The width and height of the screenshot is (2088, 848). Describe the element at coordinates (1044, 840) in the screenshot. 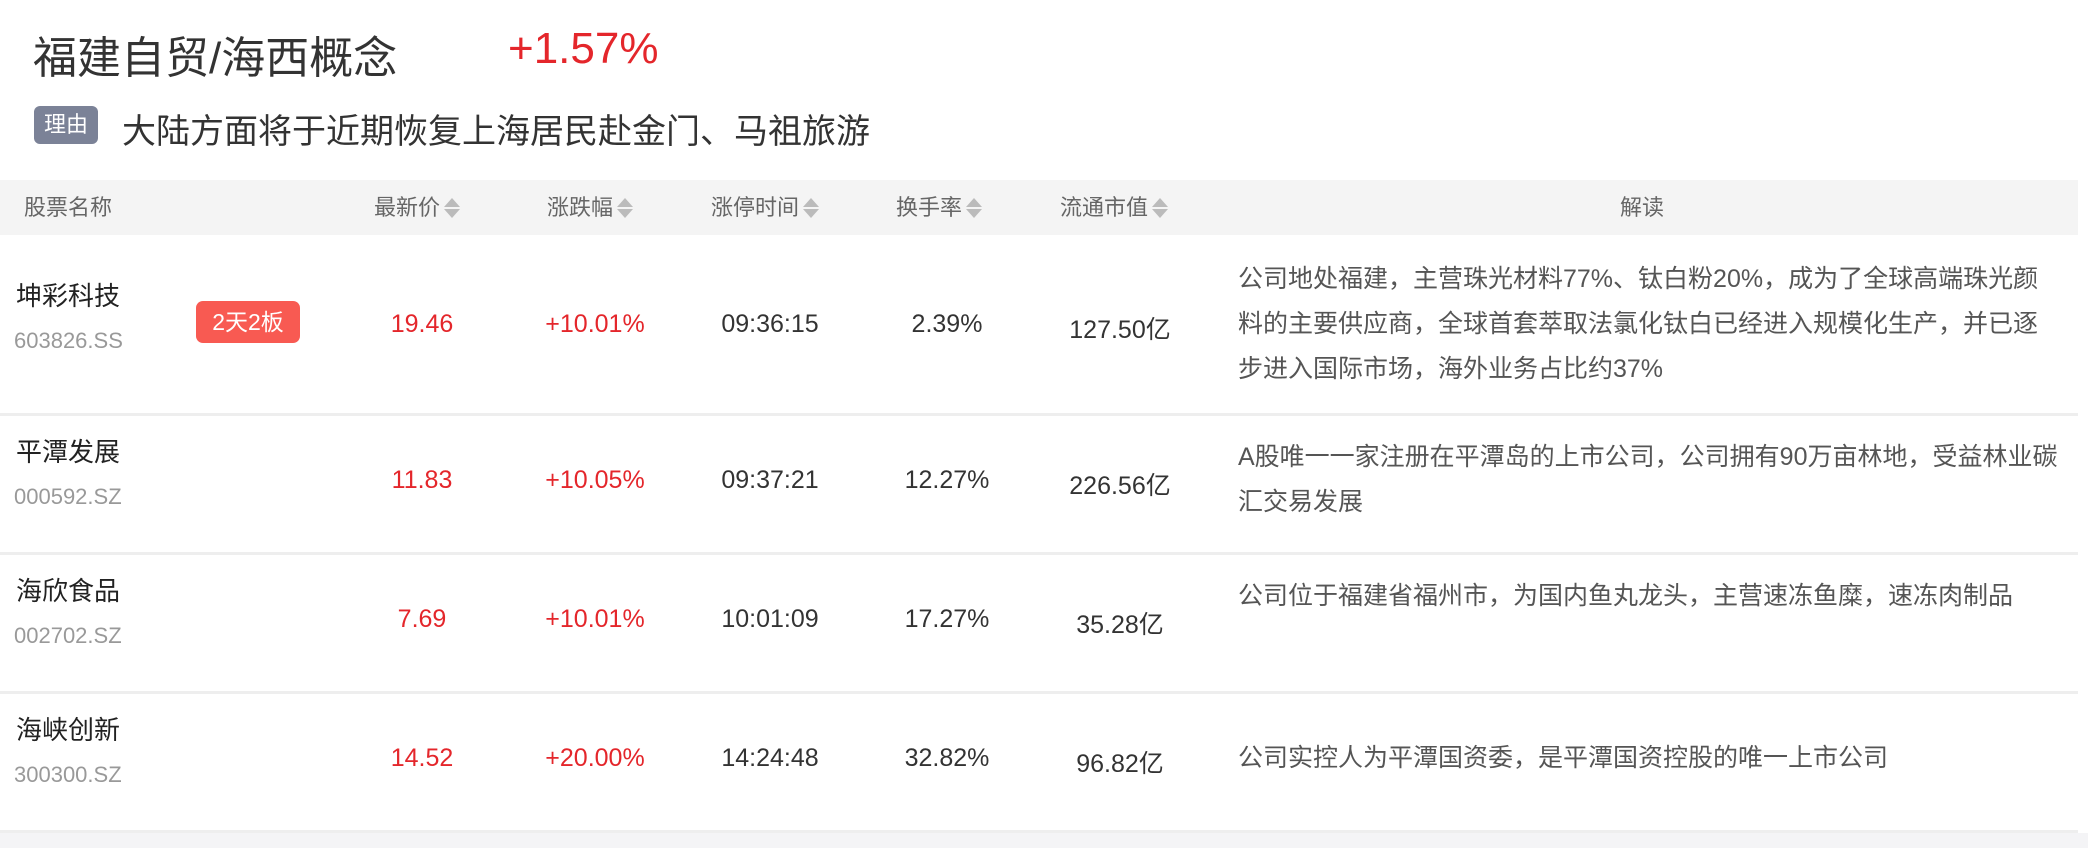

I see `page-footer` at that location.